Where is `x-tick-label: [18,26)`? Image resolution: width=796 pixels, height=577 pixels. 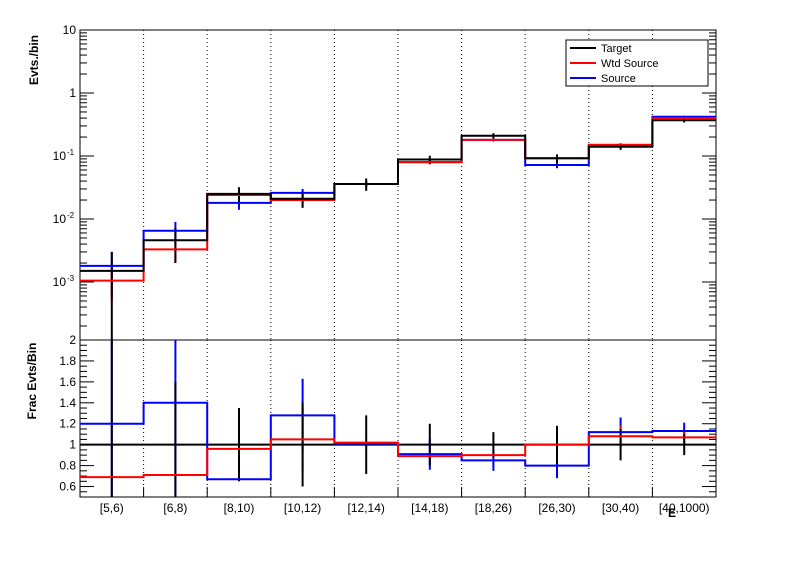
x-tick-label: [18,26) is located at coordinates (493, 508).